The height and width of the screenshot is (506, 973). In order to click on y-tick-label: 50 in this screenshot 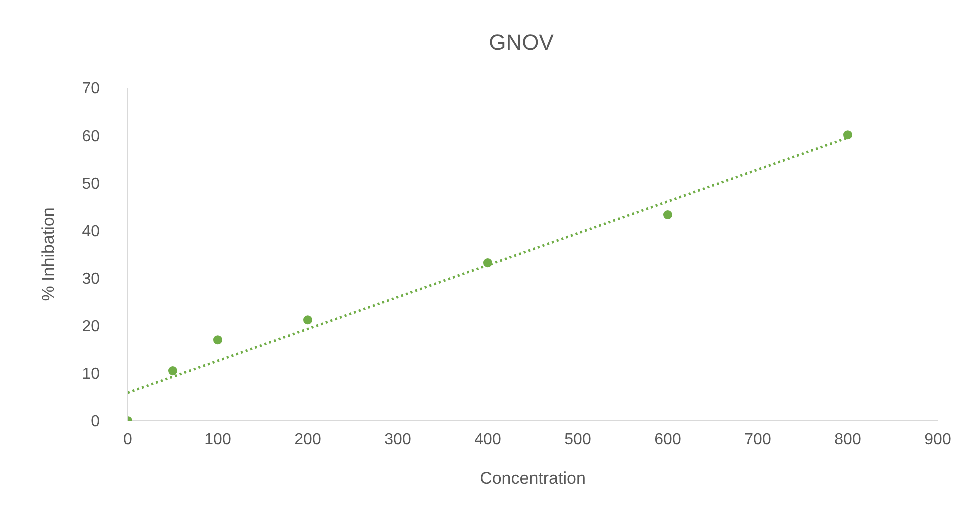, I will do `click(91, 184)`.